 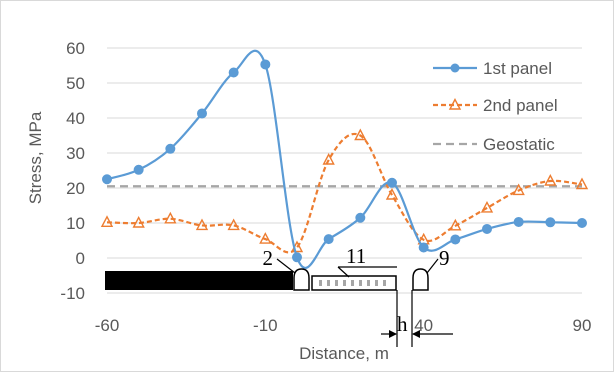 What do you see at coordinates (80, 258) in the screenshot?
I see `y-tick-label: 0` at bounding box center [80, 258].